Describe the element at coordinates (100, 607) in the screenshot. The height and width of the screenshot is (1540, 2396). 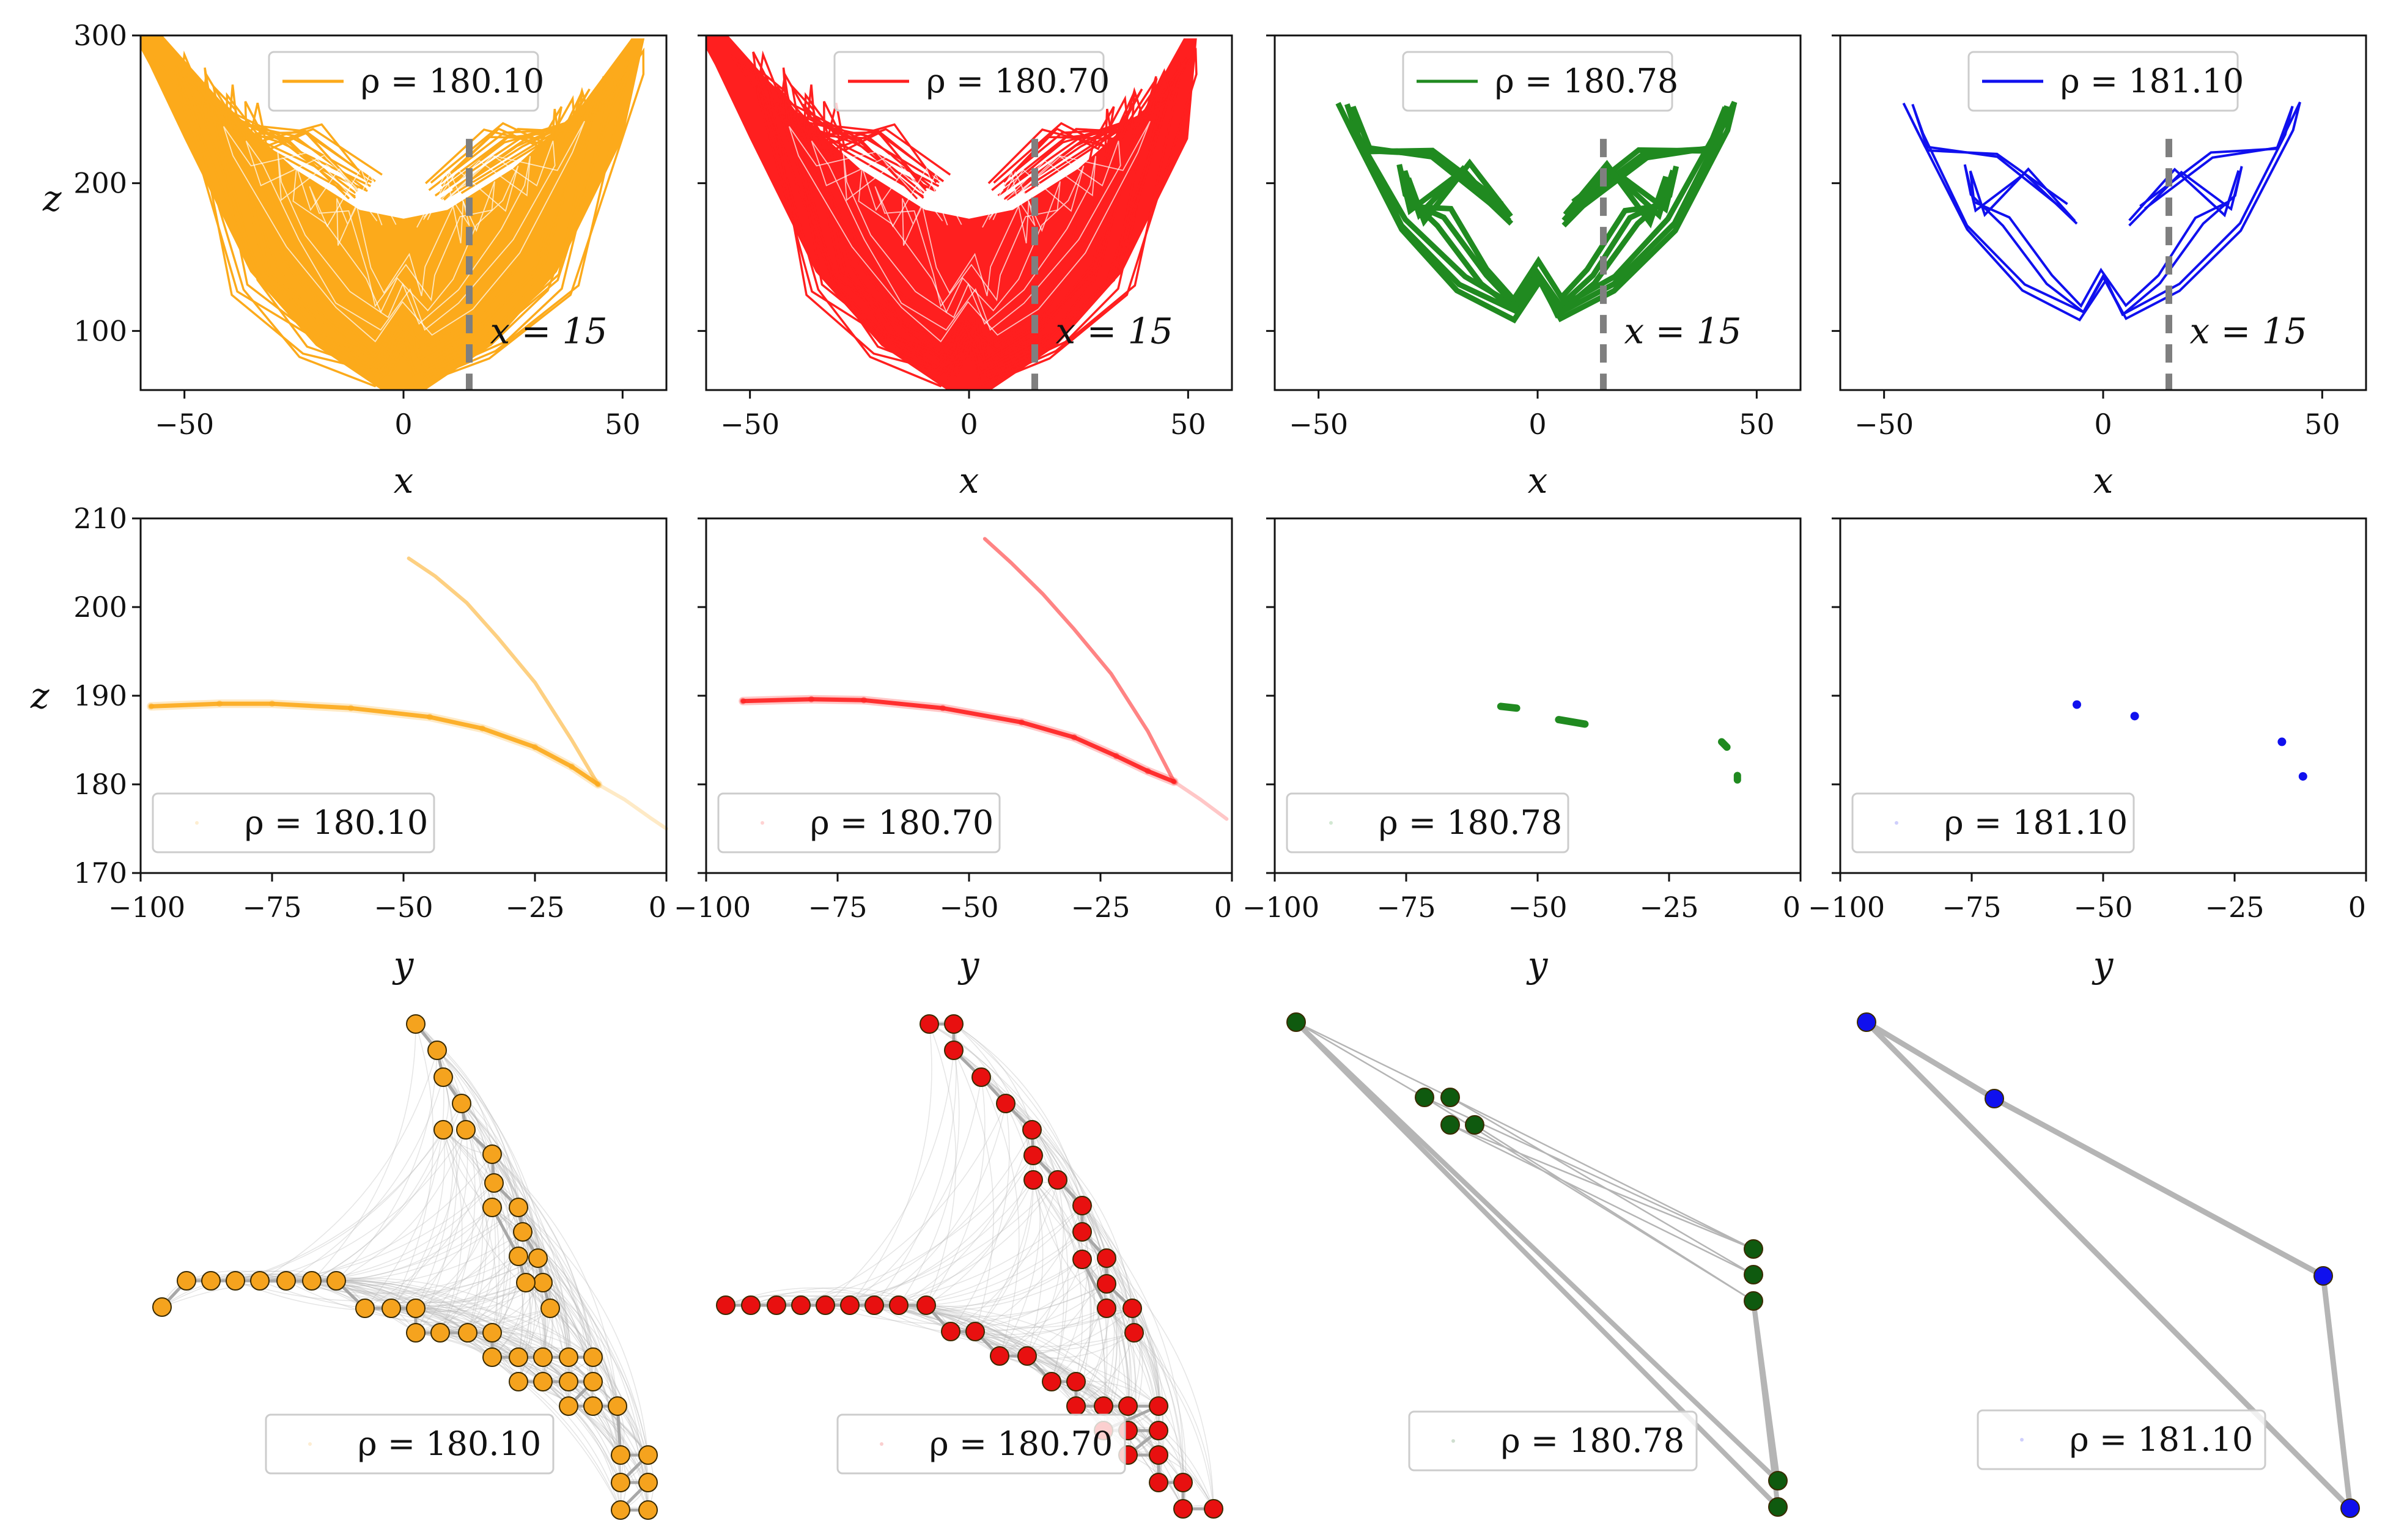
I see `y-tick-label: 200` at that location.